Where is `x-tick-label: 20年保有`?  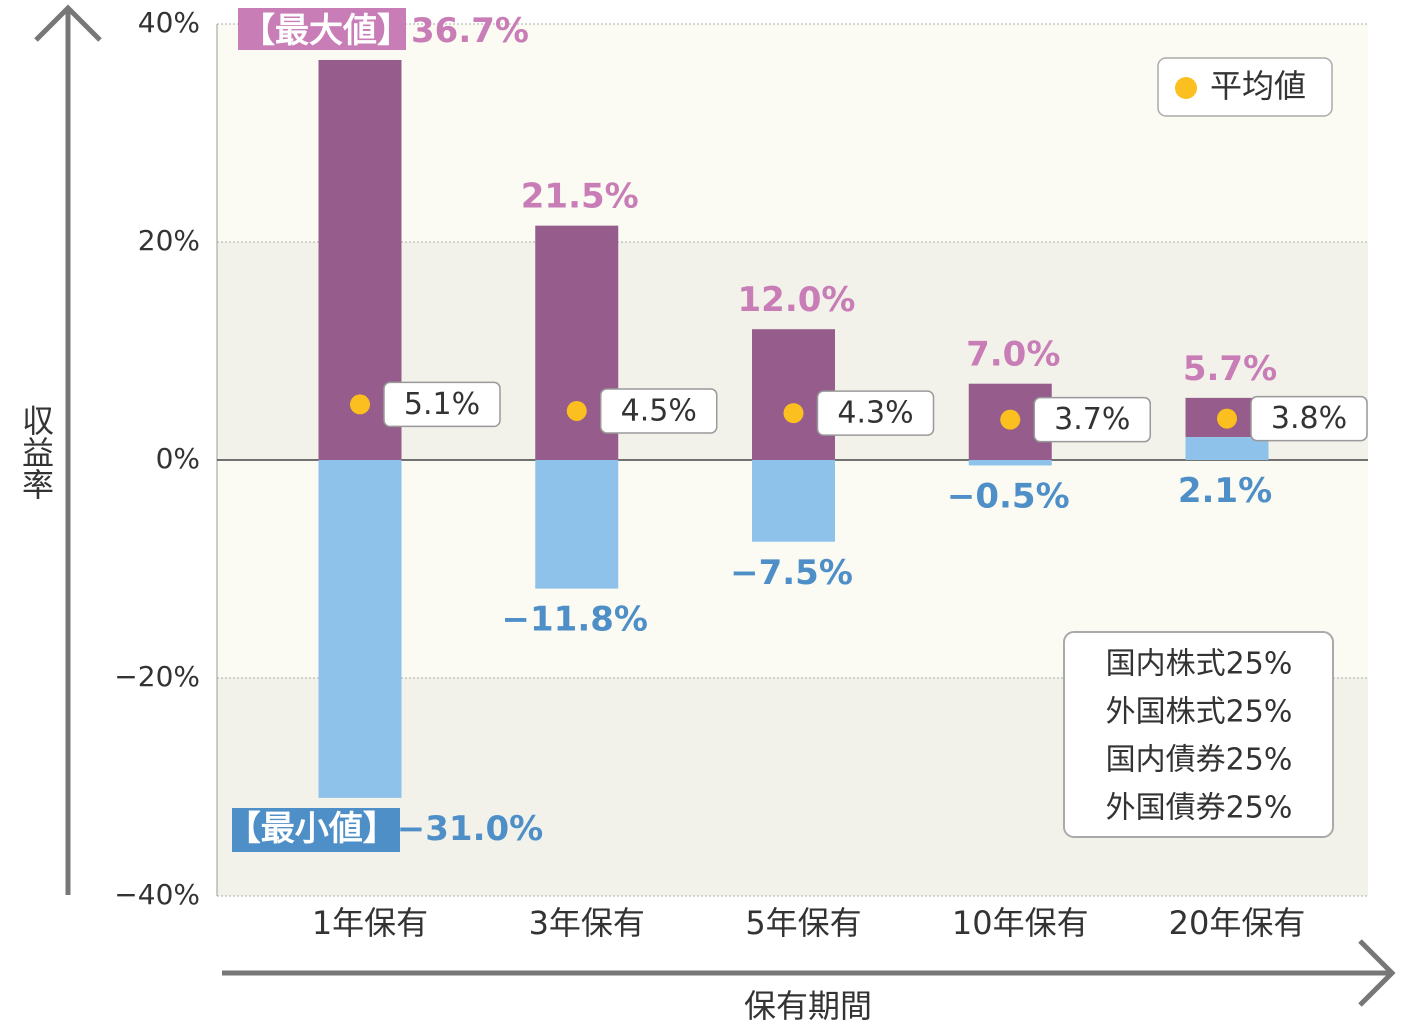
x-tick-label: 20年保有 is located at coordinates (1237, 923).